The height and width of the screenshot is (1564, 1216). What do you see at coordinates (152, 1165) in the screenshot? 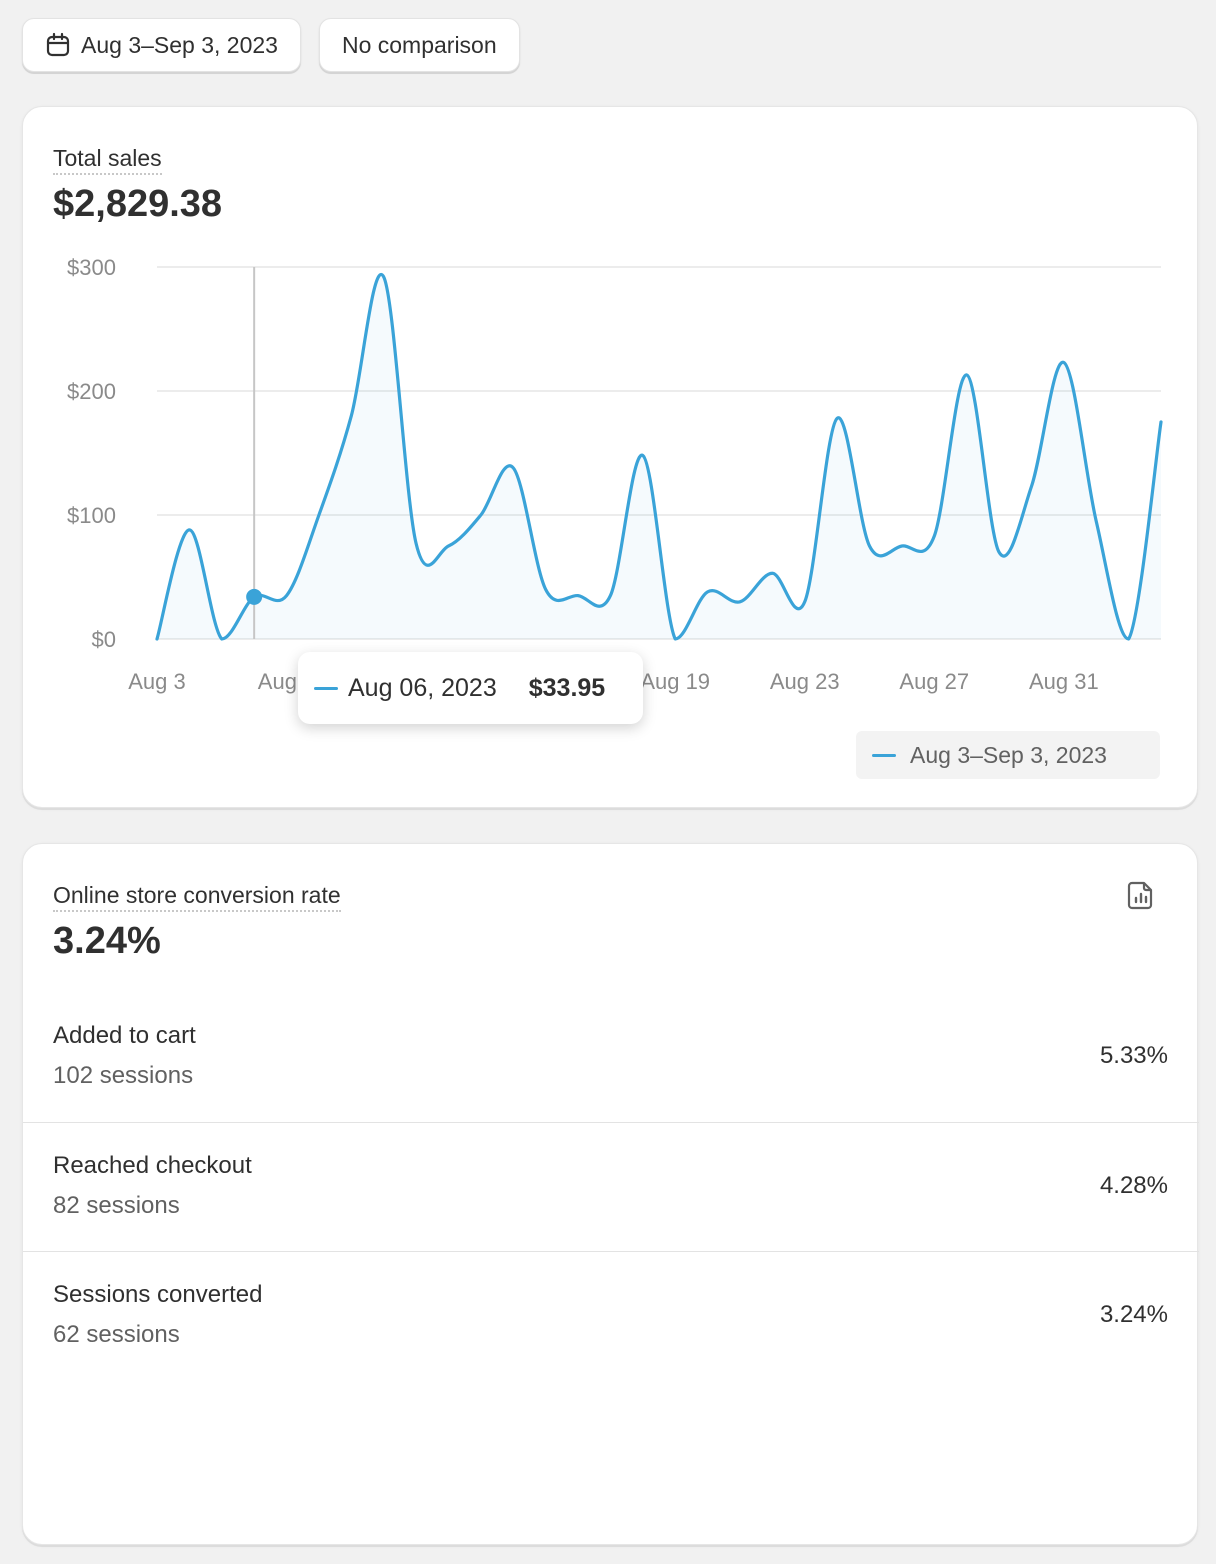
I see `funnel-row-label: Reached checkout` at bounding box center [152, 1165].